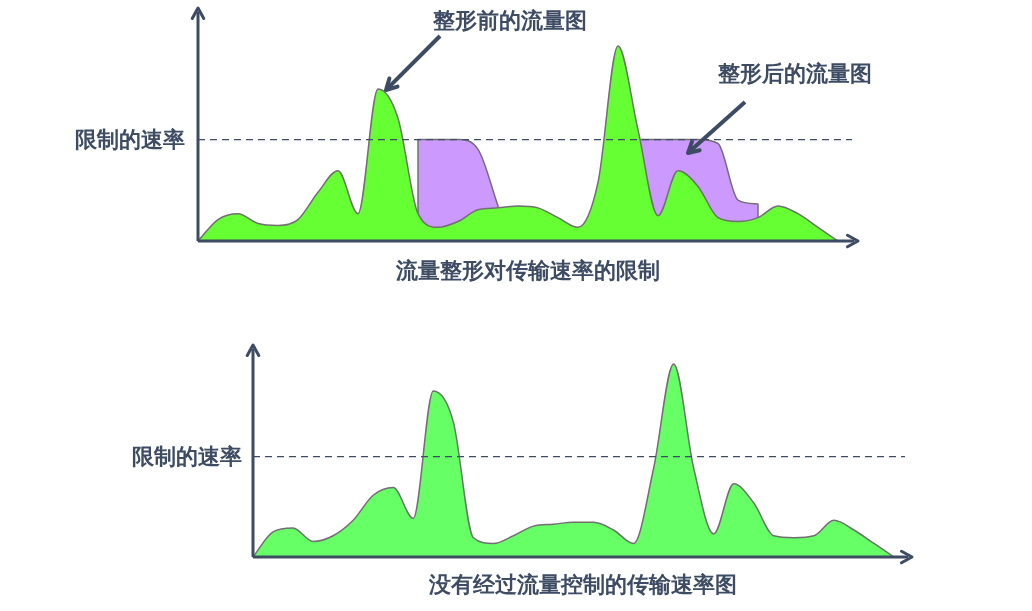 The height and width of the screenshot is (611, 1032). I want to click on x-axis-title: 流量整形对传输速率的限制, so click(527, 270).